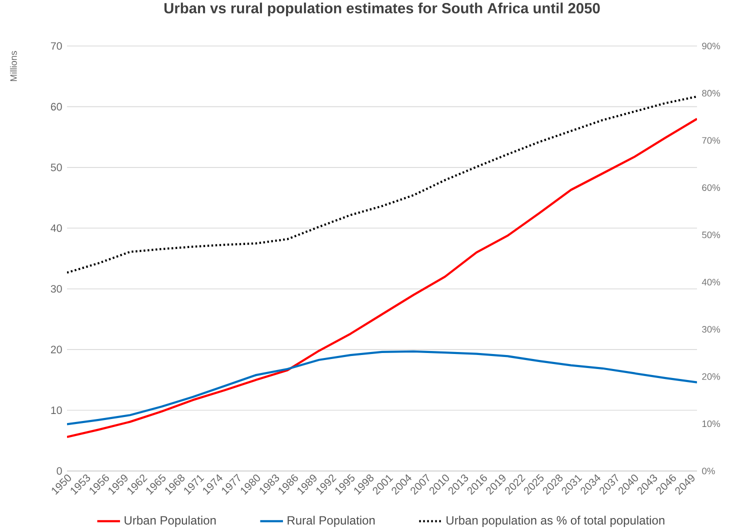 The height and width of the screenshot is (531, 729). I want to click on y2-tick-label: 50%, so click(711, 235).